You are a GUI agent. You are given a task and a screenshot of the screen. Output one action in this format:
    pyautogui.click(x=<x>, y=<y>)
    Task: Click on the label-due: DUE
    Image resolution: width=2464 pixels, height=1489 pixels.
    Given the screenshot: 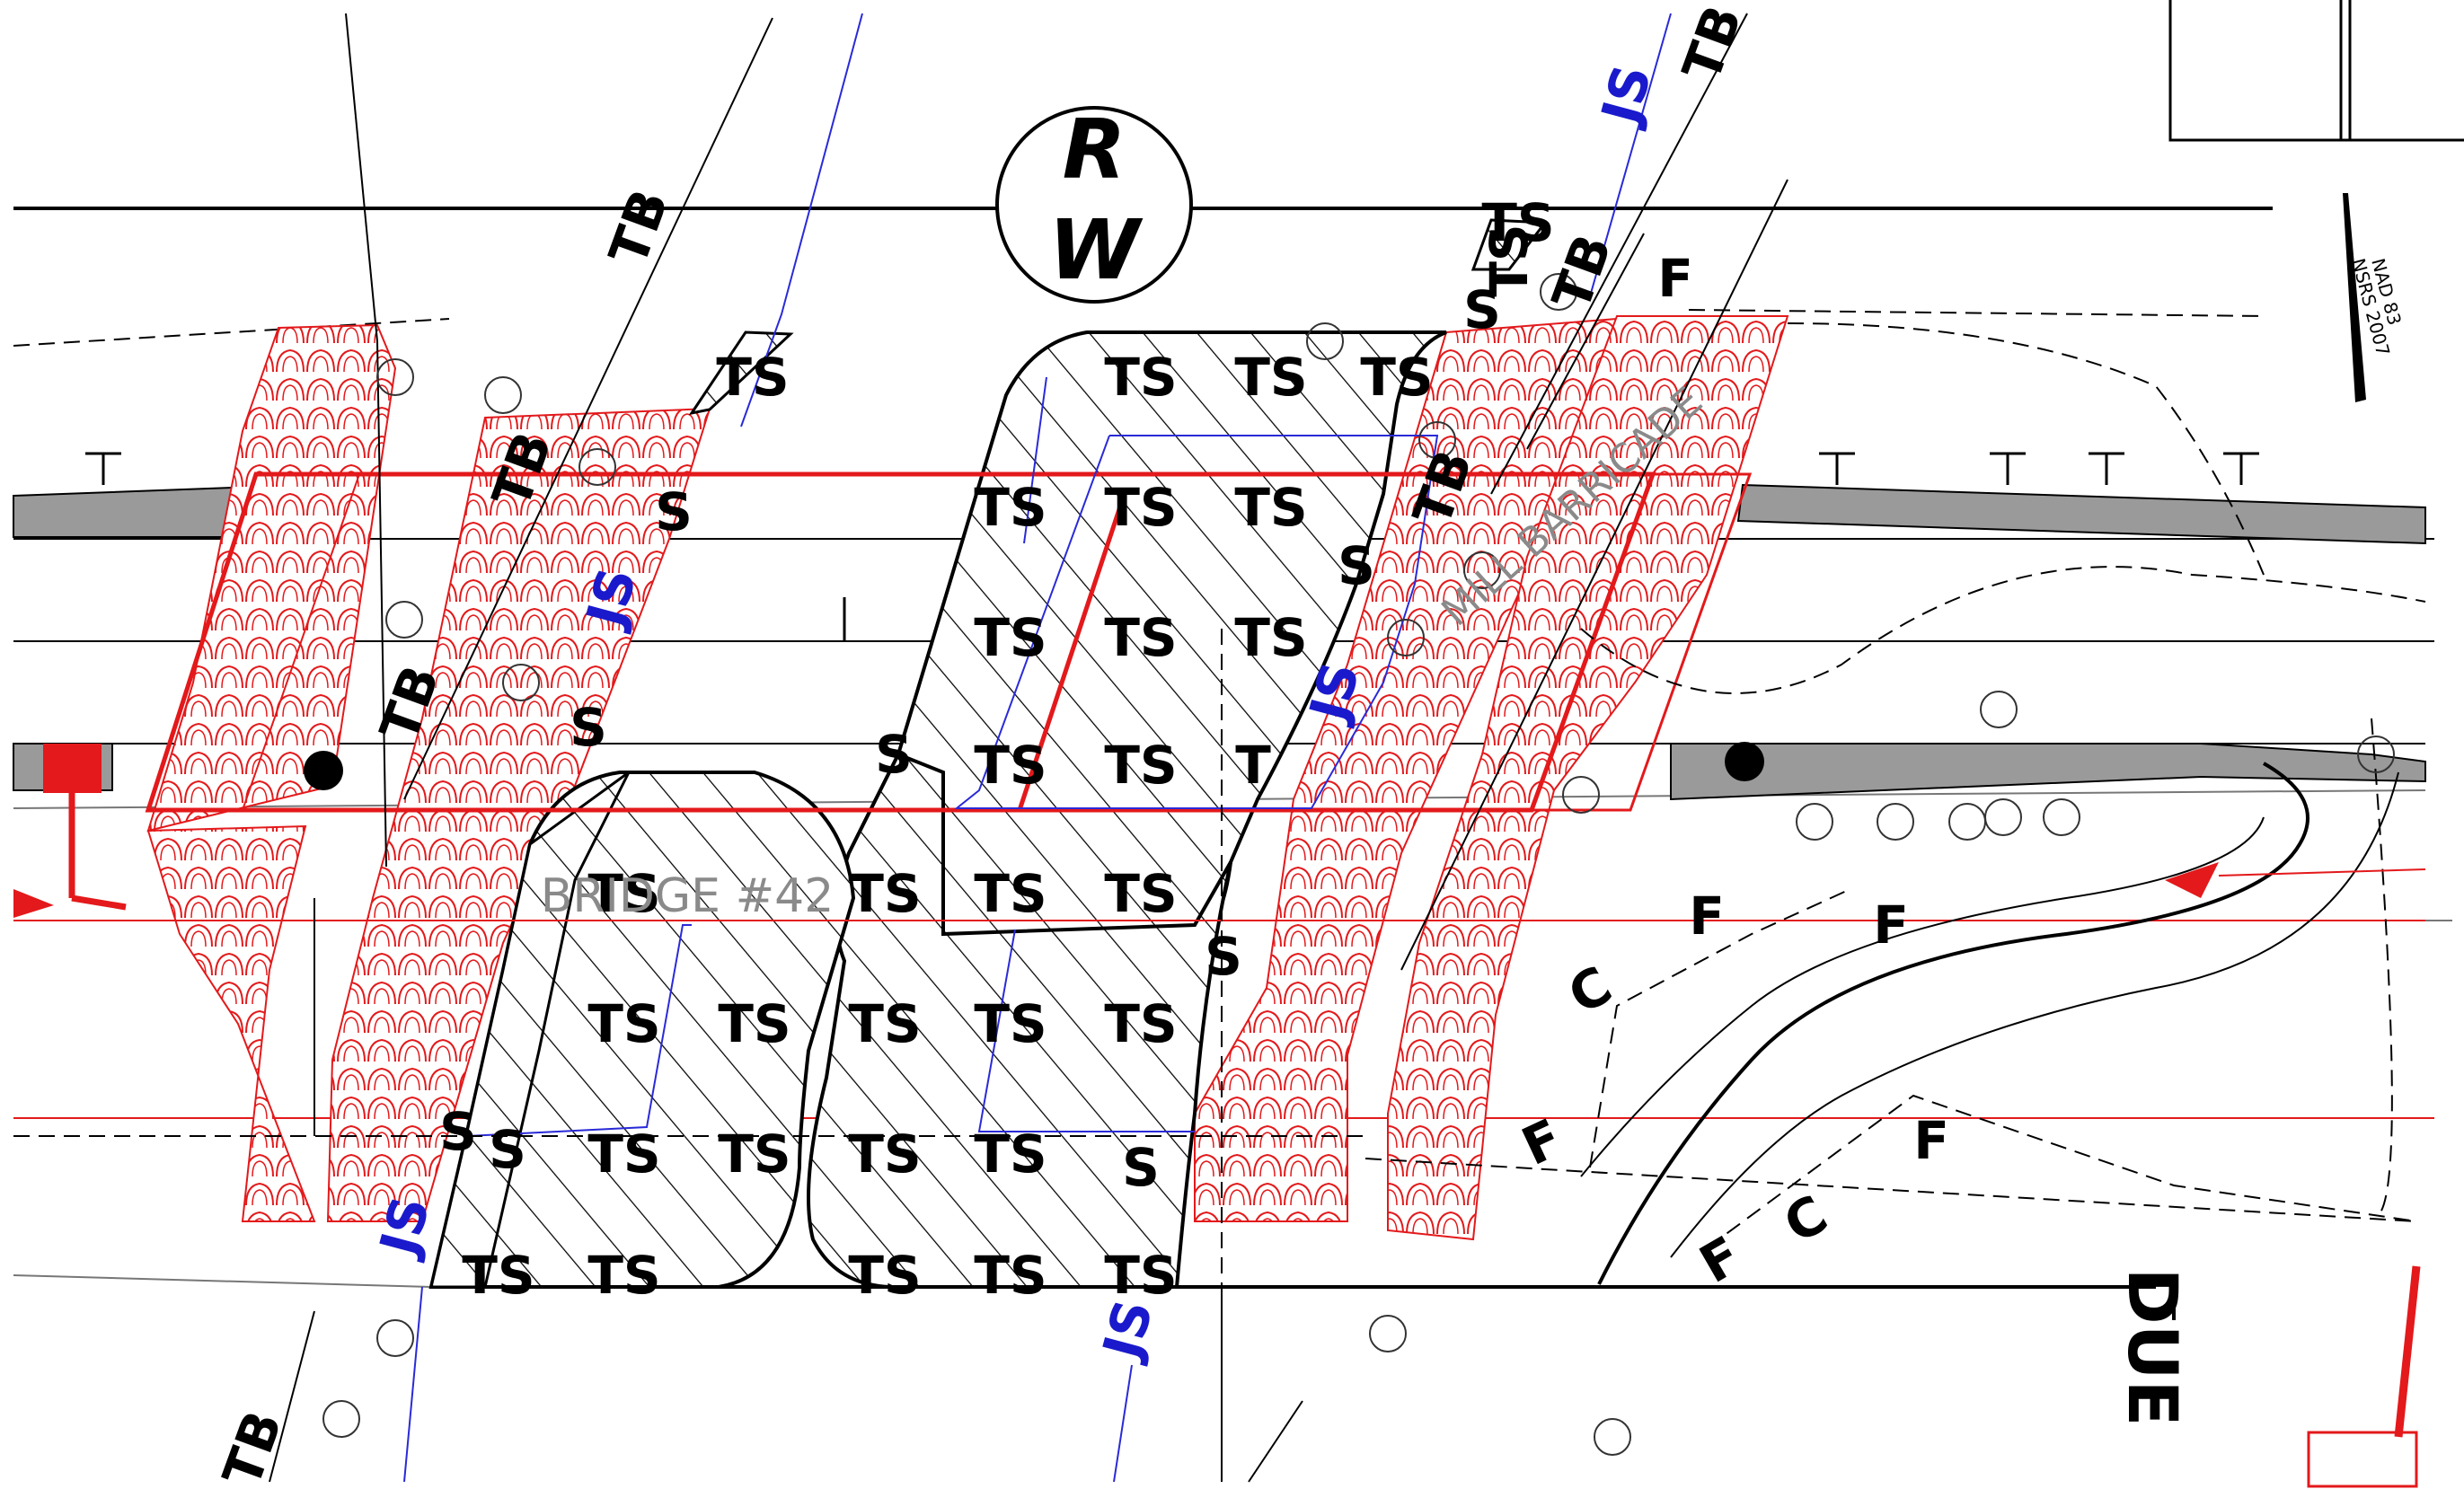 What is the action you would take?
    pyautogui.click(x=2153, y=1347)
    